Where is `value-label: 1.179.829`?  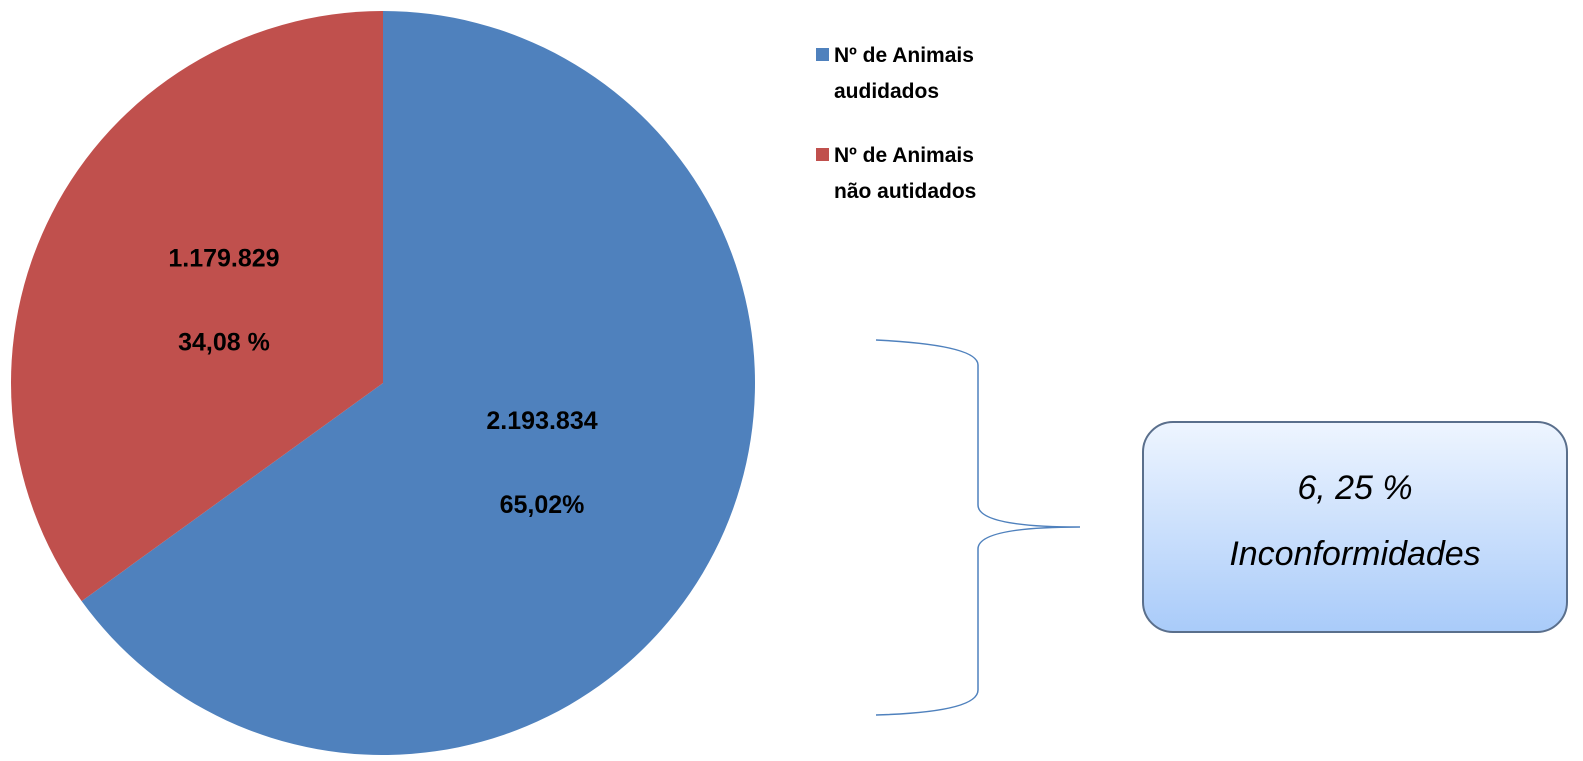 value-label: 1.179.829 is located at coordinates (223, 258).